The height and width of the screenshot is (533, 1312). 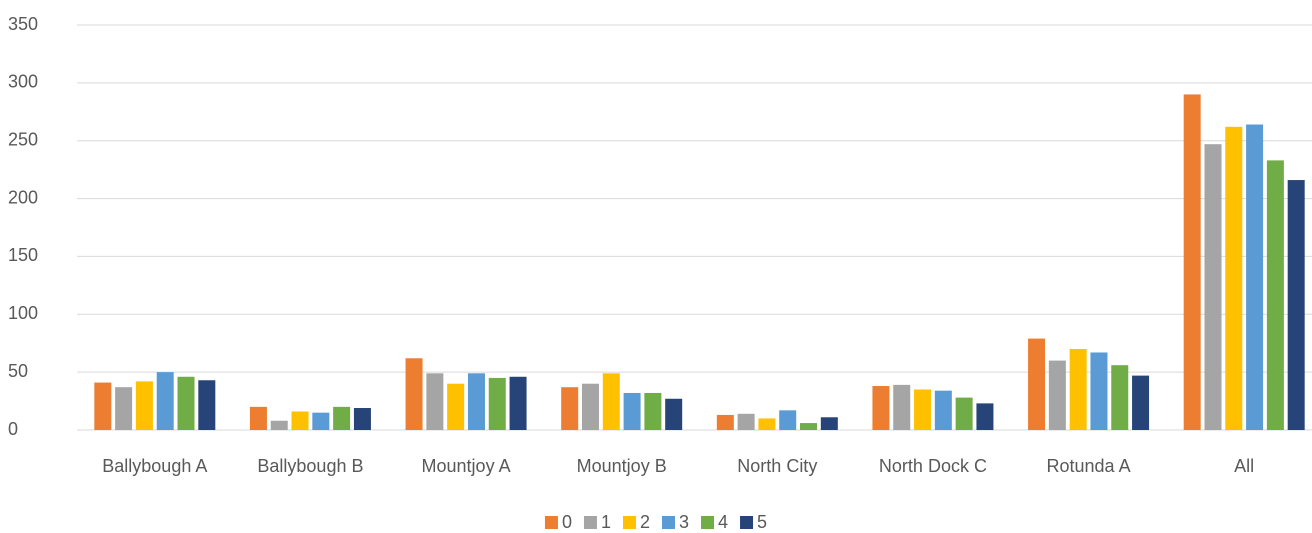 I want to click on y-tick-label: 0, so click(x=13, y=429).